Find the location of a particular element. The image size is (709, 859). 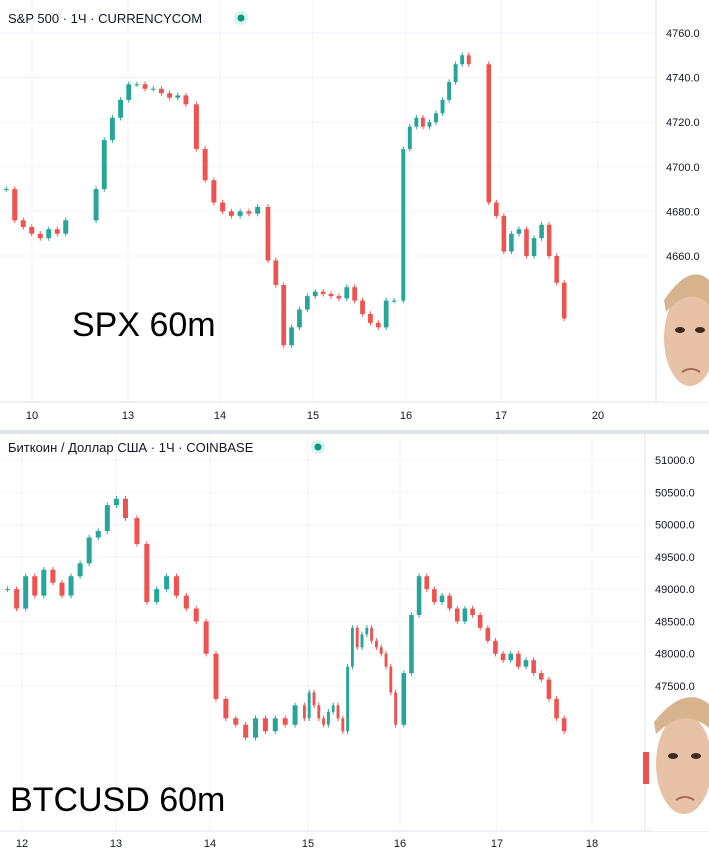

y-tick-label: 4760.0 is located at coordinates (683, 34).